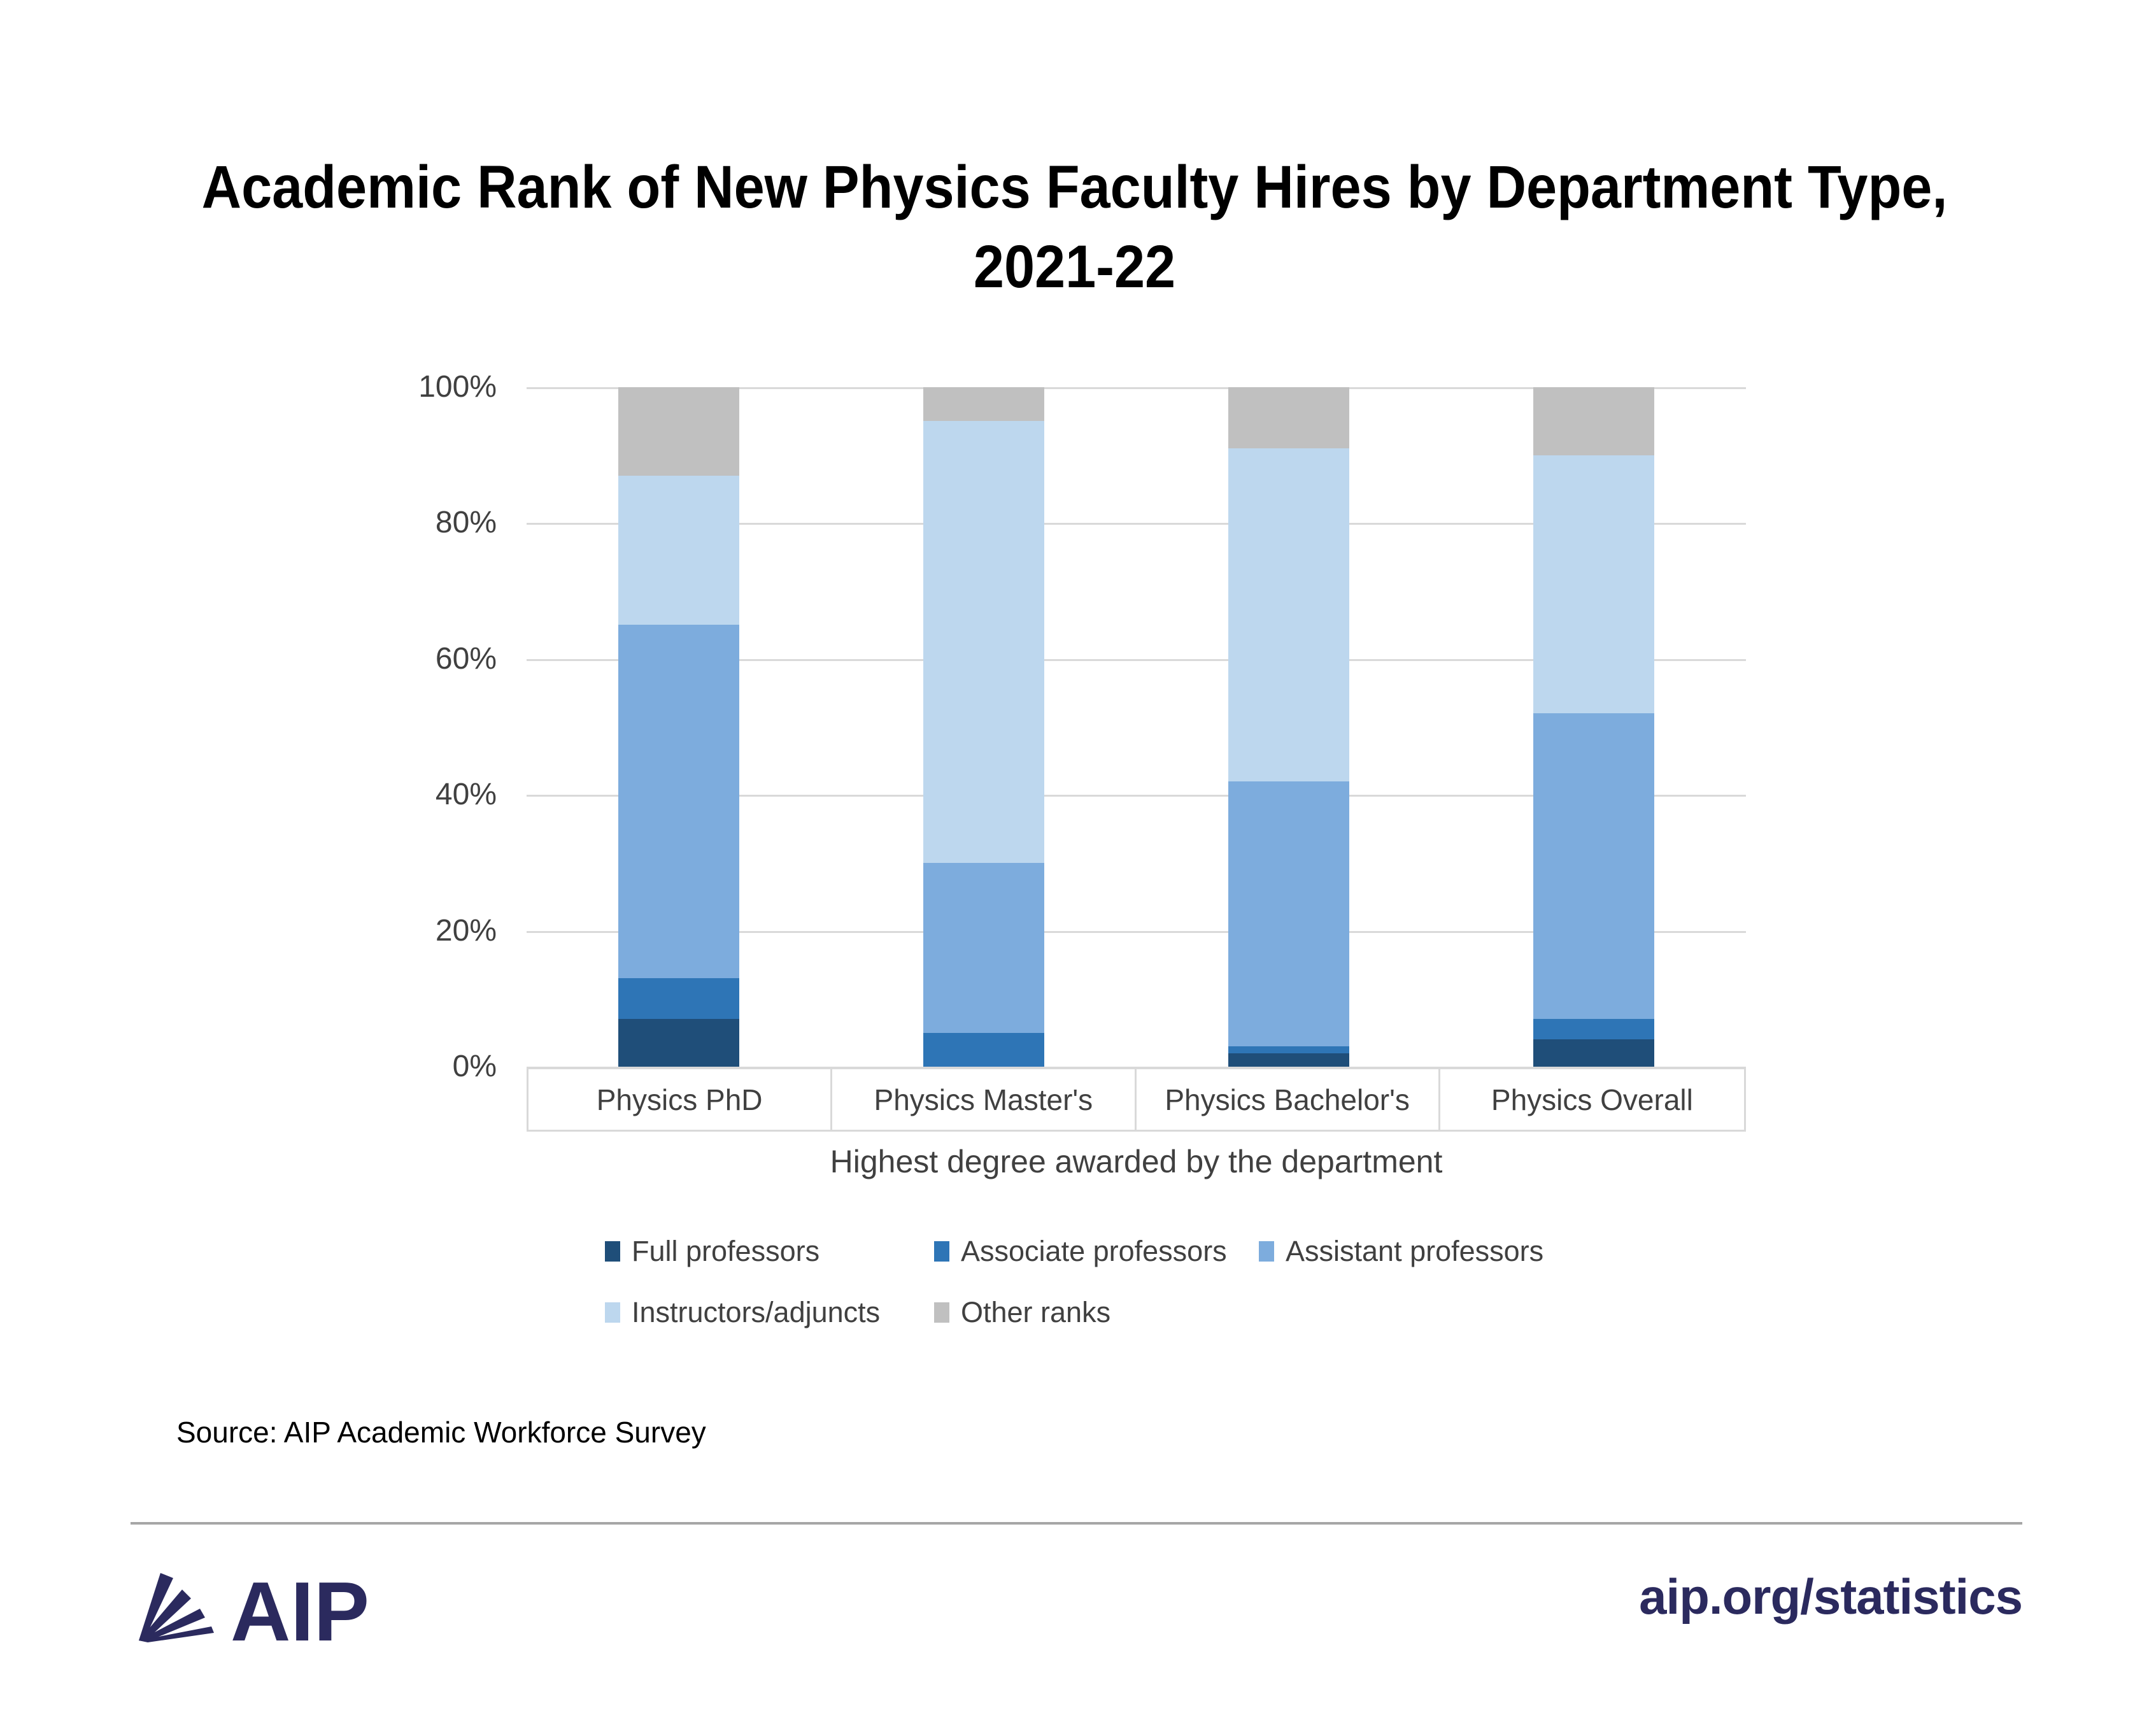 The height and width of the screenshot is (1736, 2149). I want to click on category-label-physics-bachelors: Physics Bachelor's, so click(1288, 1099).